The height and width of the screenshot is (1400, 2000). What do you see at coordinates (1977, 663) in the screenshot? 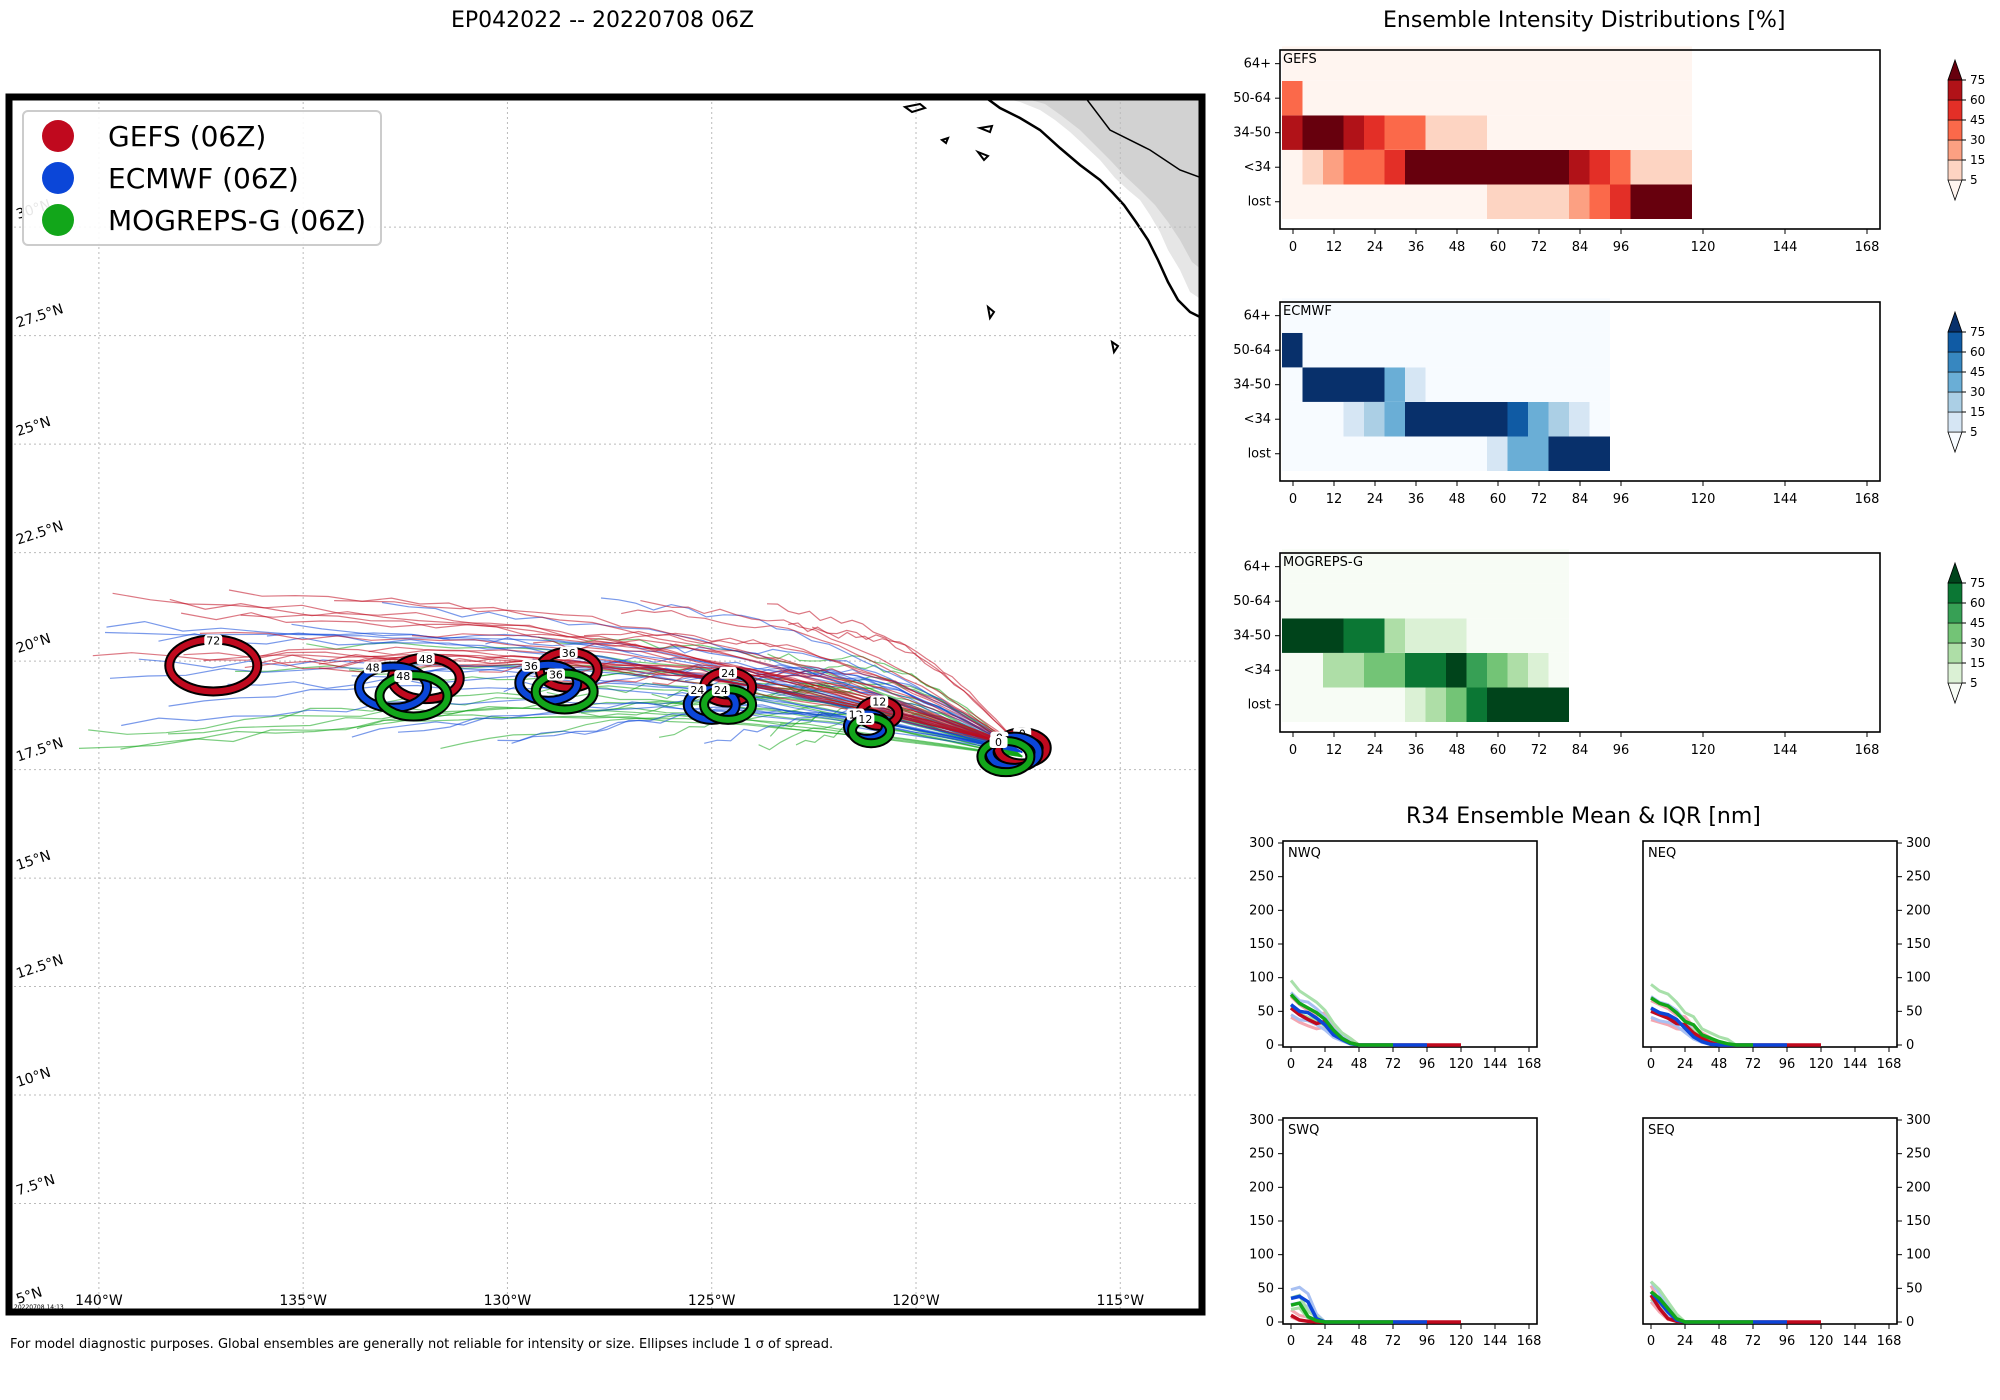
I see `colorbar-tick: 15` at bounding box center [1977, 663].